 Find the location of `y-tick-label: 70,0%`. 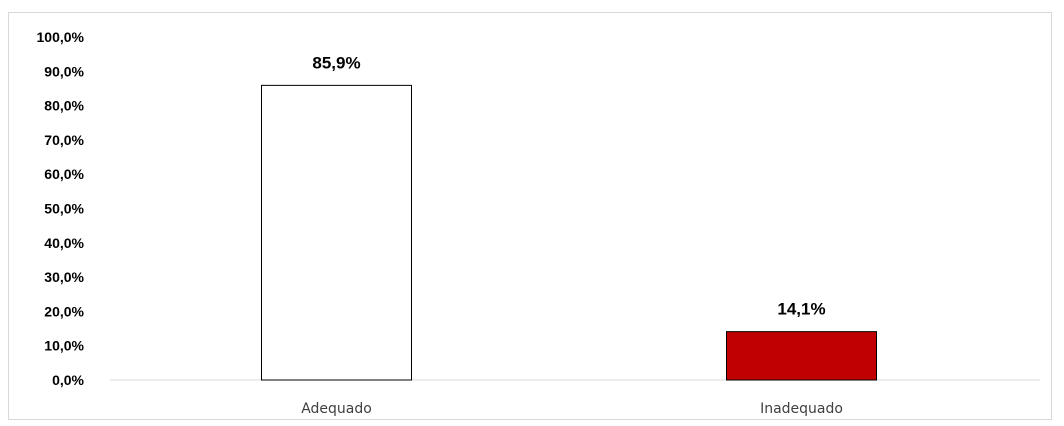

y-tick-label: 70,0% is located at coordinates (64, 140).